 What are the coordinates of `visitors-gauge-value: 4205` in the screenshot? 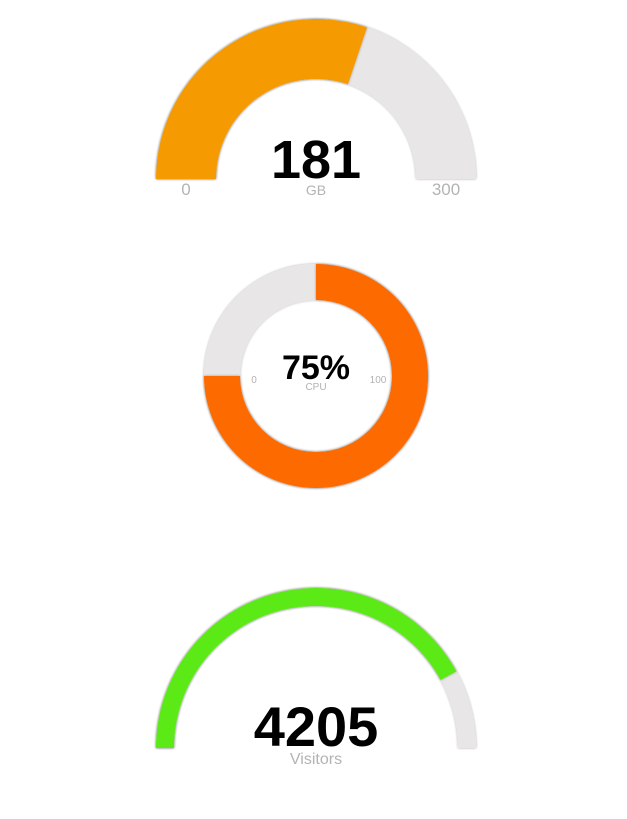 It's located at (316, 726).